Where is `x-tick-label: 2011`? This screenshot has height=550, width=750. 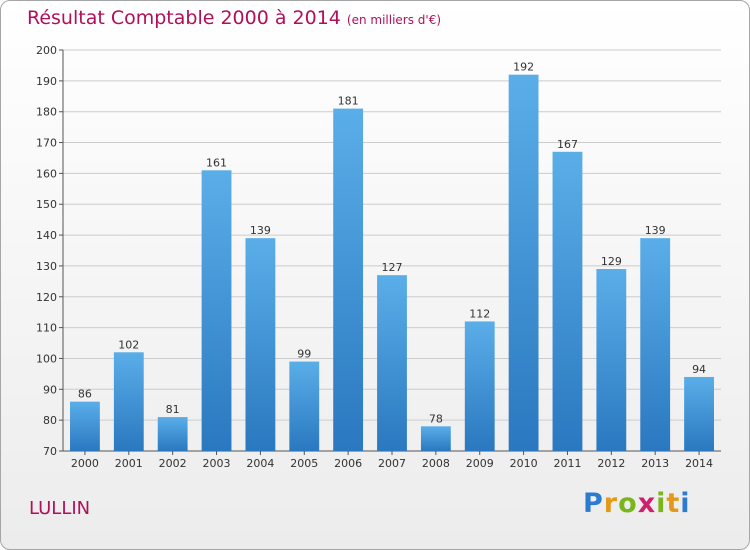 x-tick-label: 2011 is located at coordinates (567, 463).